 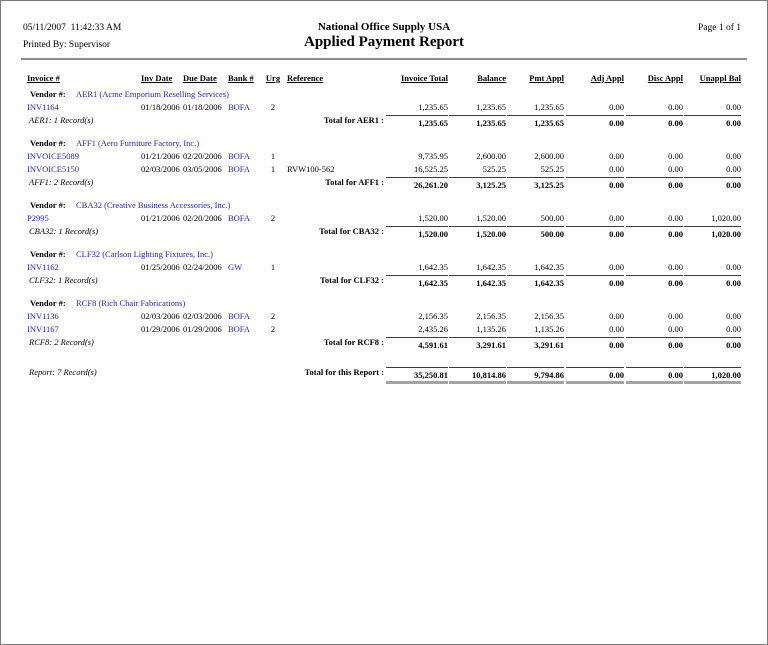 I want to click on amount-unappl-bal: 1,020.00, so click(x=726, y=218).